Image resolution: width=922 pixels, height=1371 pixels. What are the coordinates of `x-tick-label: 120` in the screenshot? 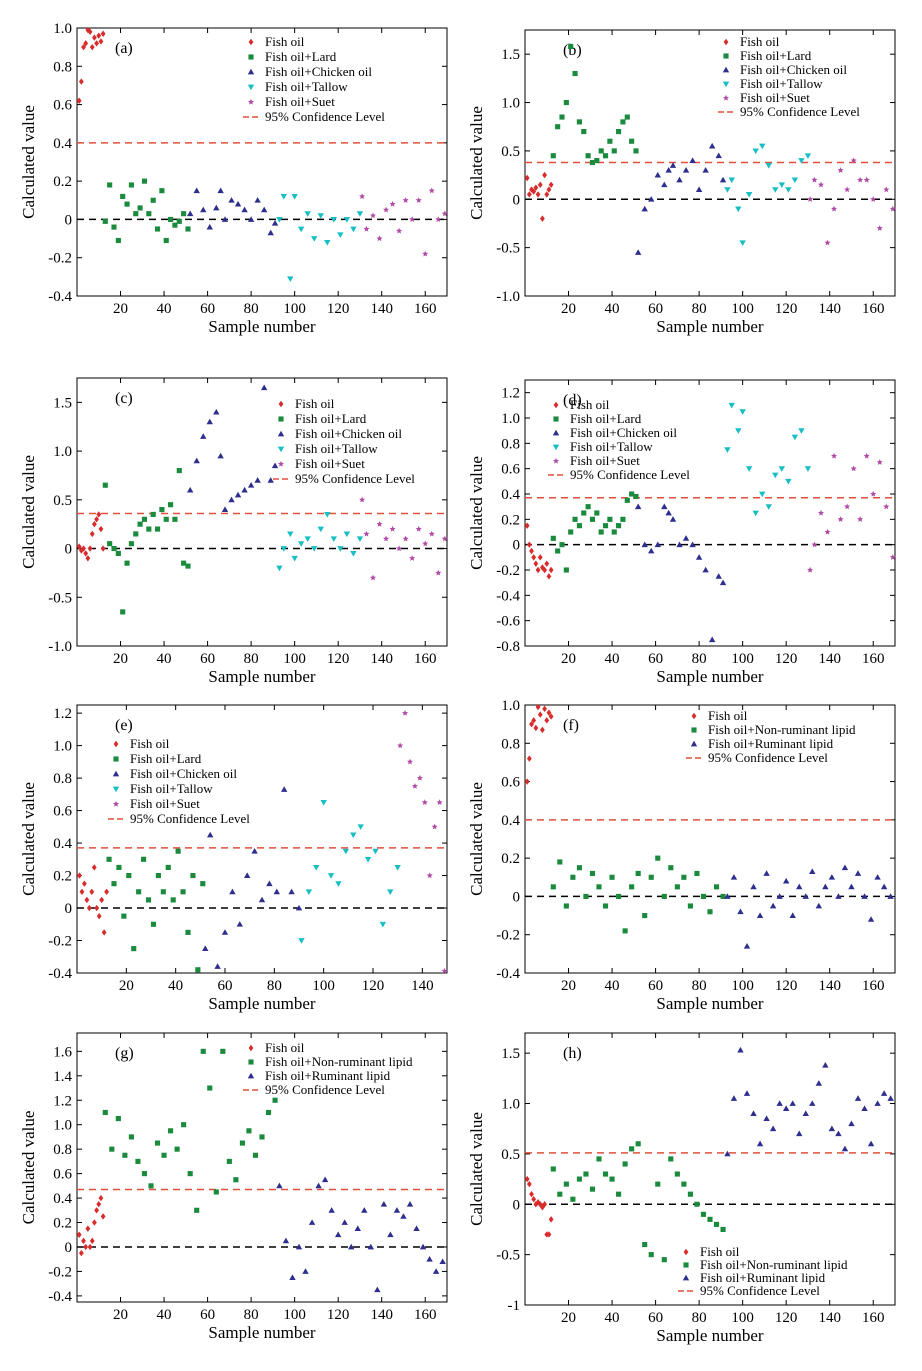 It's located at (786, 1318).